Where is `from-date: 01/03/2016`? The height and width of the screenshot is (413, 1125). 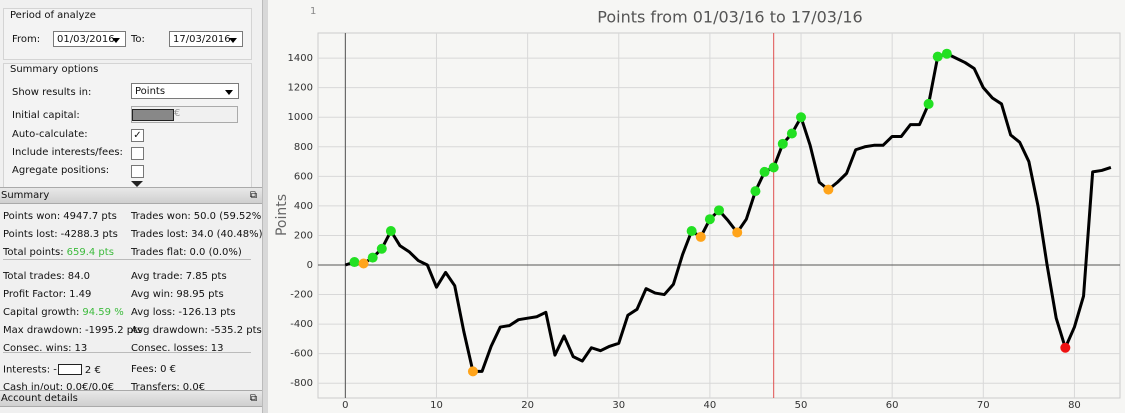
from-date: 01/03/2016 is located at coordinates (89, 39).